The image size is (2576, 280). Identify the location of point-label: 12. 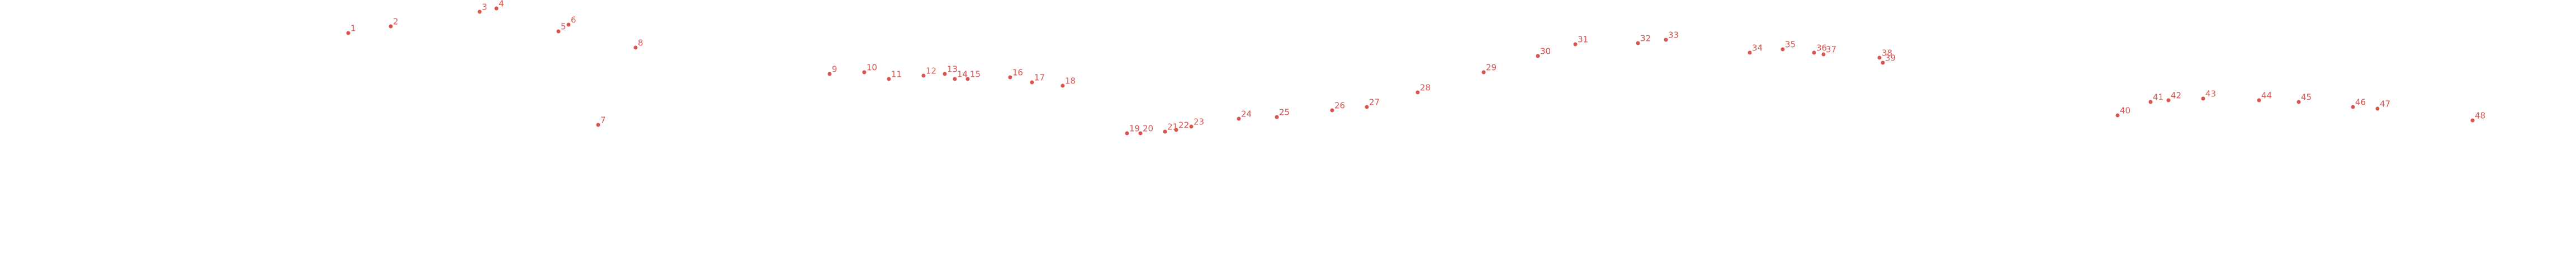
(931, 71).